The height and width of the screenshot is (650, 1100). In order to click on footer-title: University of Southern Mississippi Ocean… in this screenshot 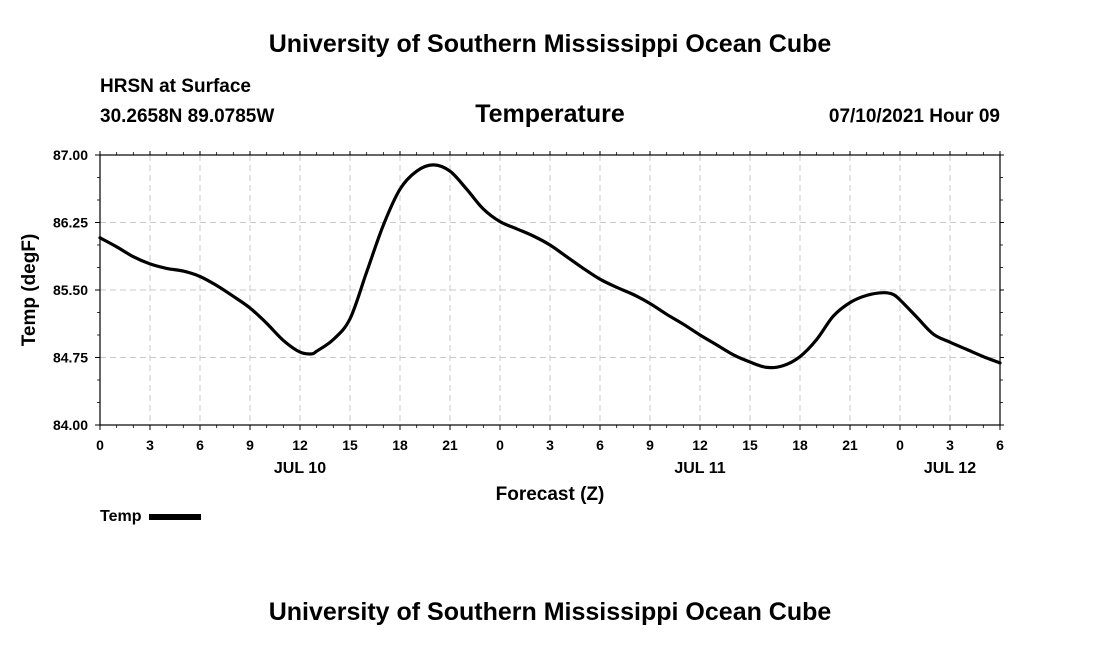, I will do `click(550, 612)`.